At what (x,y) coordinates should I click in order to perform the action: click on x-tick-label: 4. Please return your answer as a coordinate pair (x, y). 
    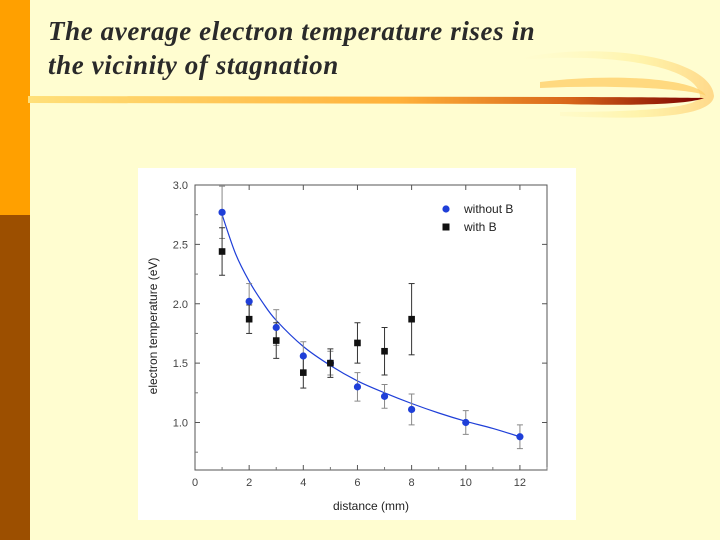
    Looking at the image, I should click on (303, 483).